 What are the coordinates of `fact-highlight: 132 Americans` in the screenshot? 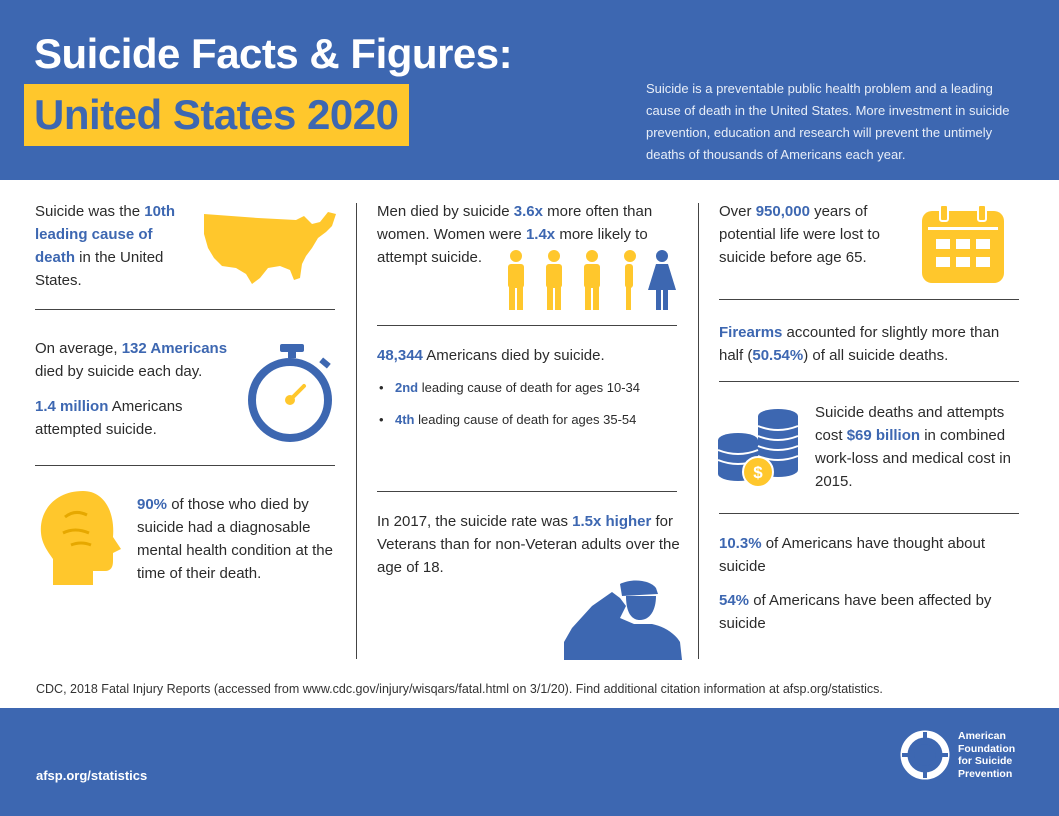 It's located at (174, 348).